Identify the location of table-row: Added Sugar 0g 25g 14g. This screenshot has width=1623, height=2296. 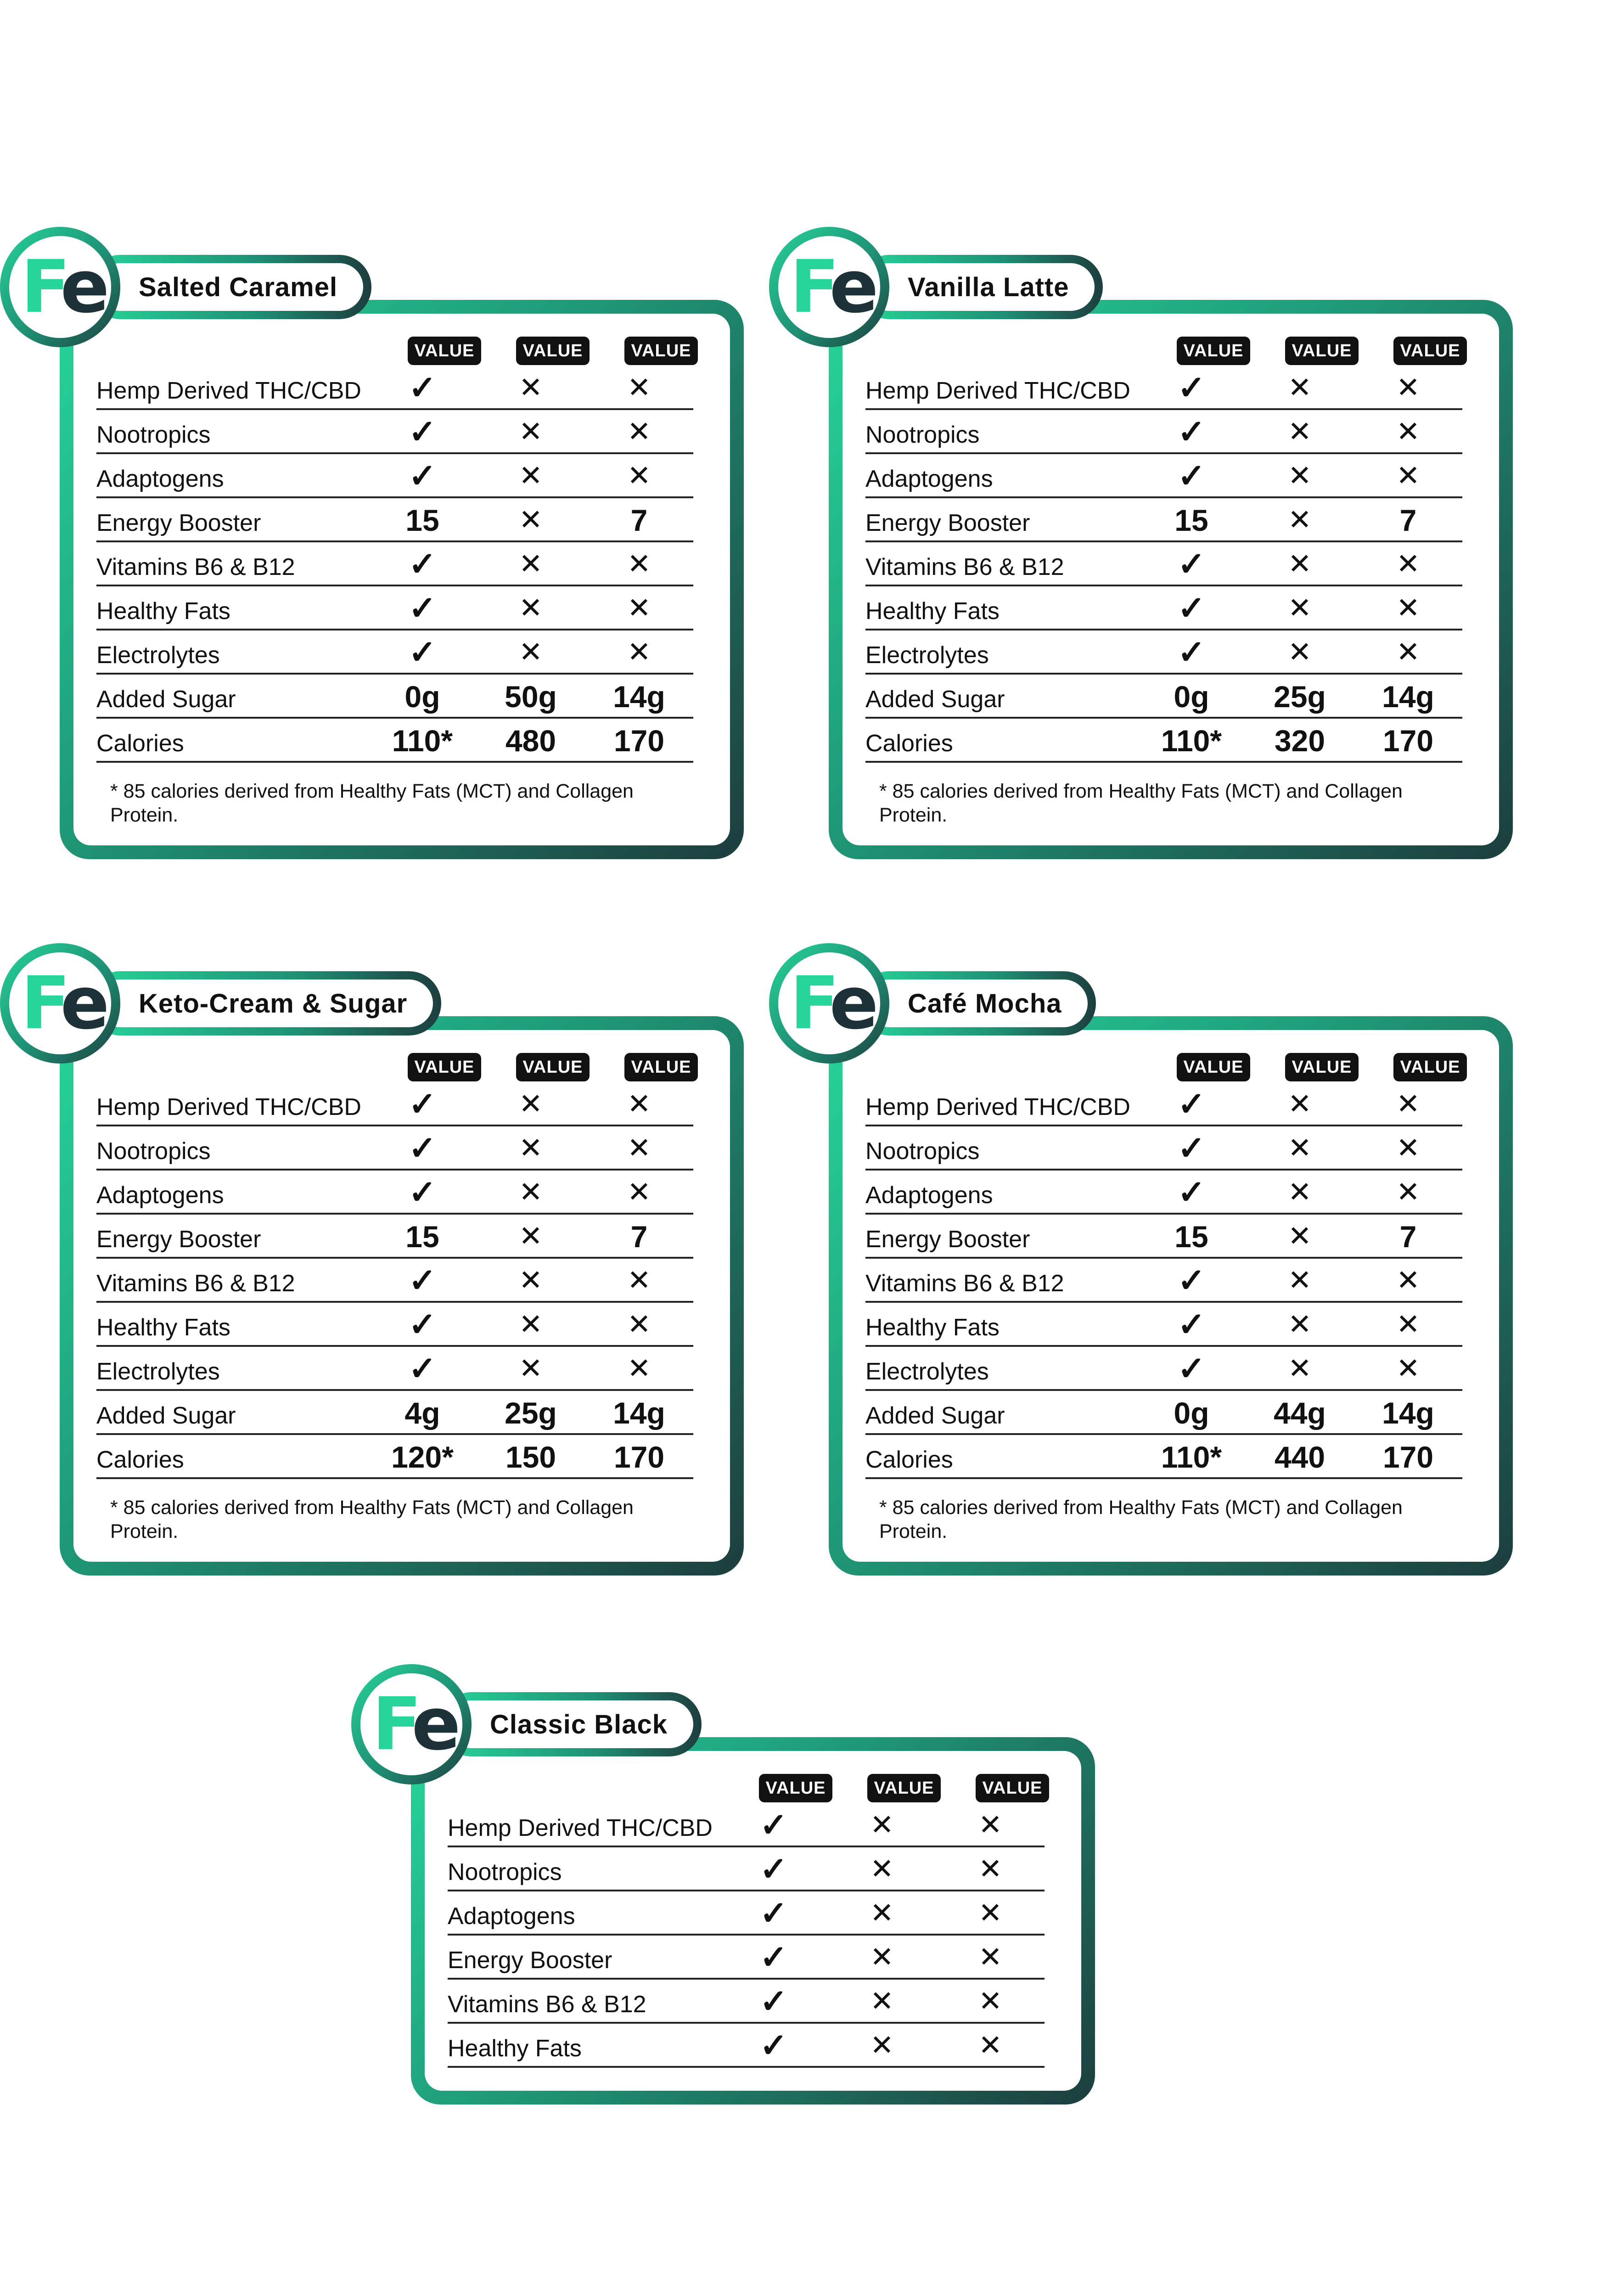
(1163, 697).